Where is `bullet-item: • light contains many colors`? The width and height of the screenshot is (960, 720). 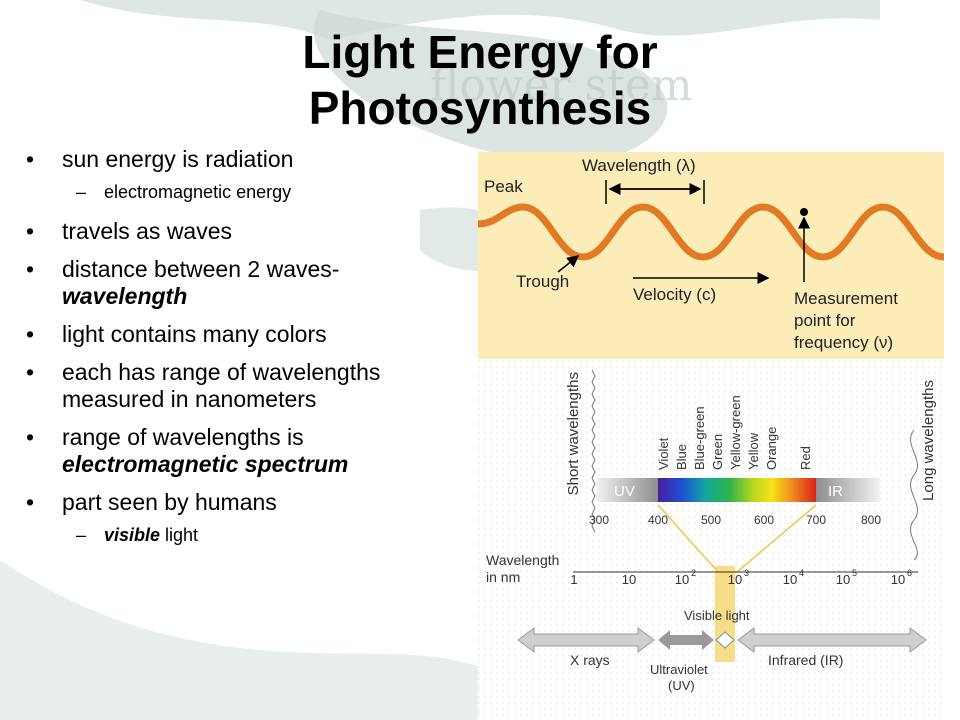
bullet-item: • light contains many colors is located at coordinates (246, 334).